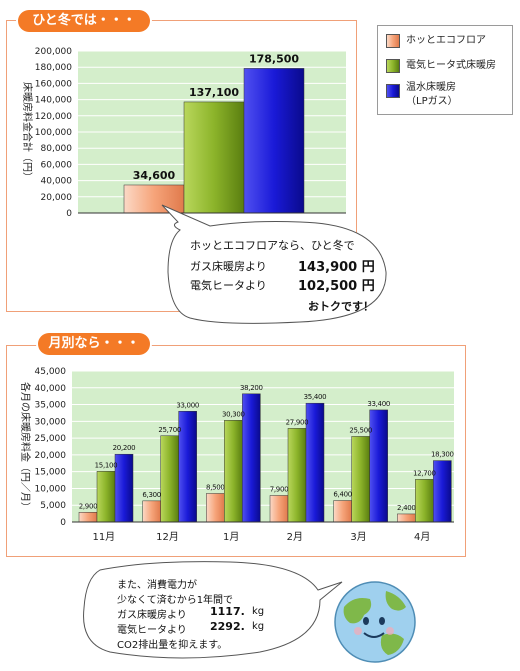  What do you see at coordinates (406, 508) in the screenshot?
I see `data-label-hot-eco: 2,400` at bounding box center [406, 508].